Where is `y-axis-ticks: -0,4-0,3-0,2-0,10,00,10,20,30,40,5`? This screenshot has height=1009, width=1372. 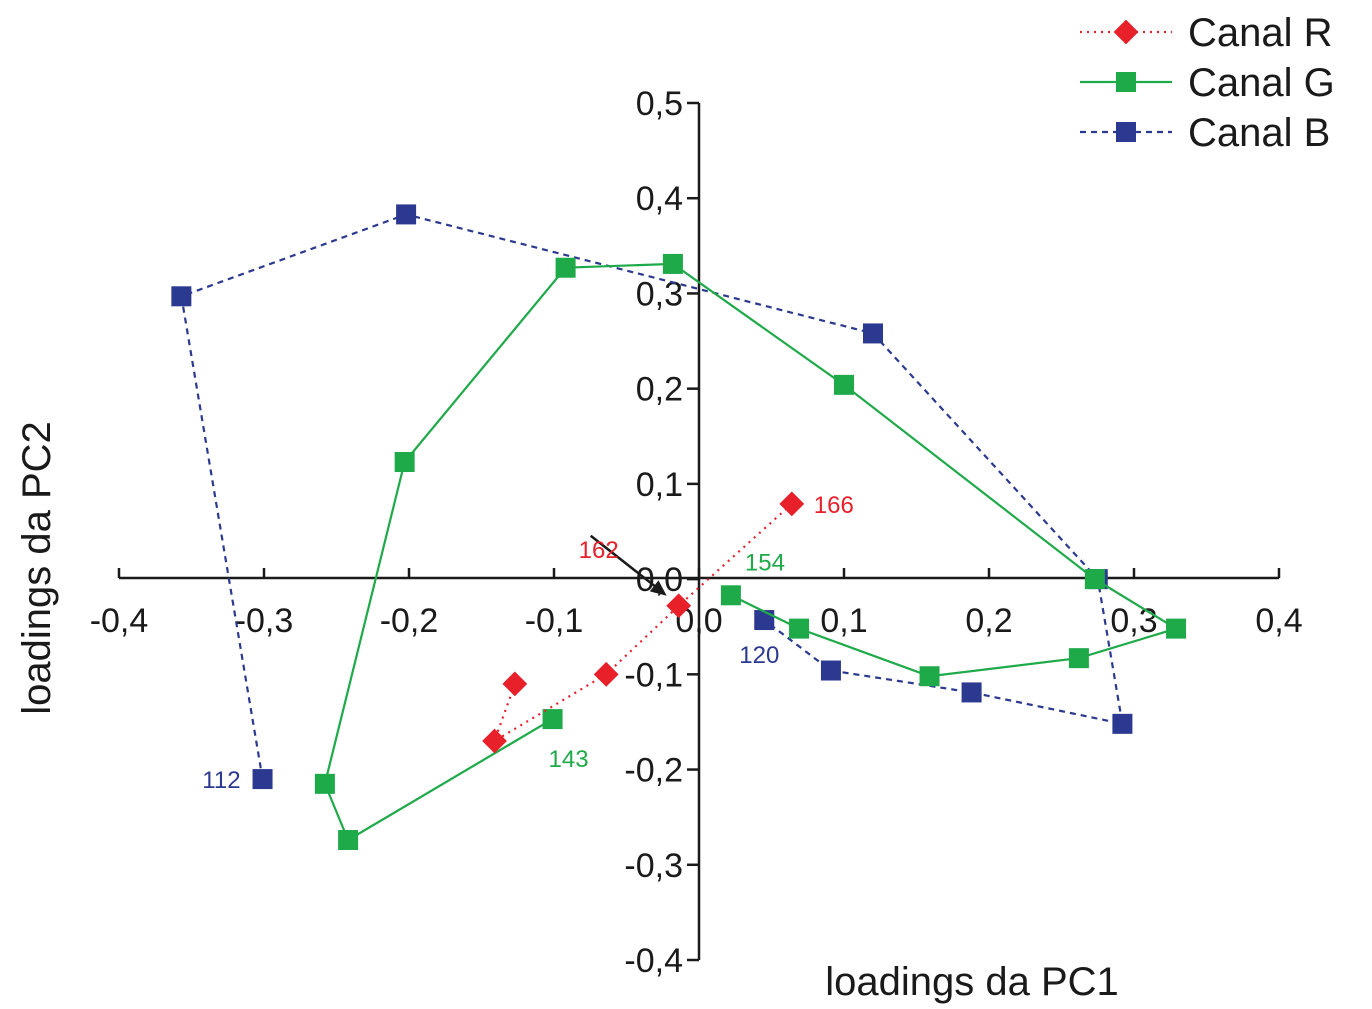
y-axis-ticks: -0,4-0,3-0,2-0,10,00,10,20,30,40,5 is located at coordinates (661, 532).